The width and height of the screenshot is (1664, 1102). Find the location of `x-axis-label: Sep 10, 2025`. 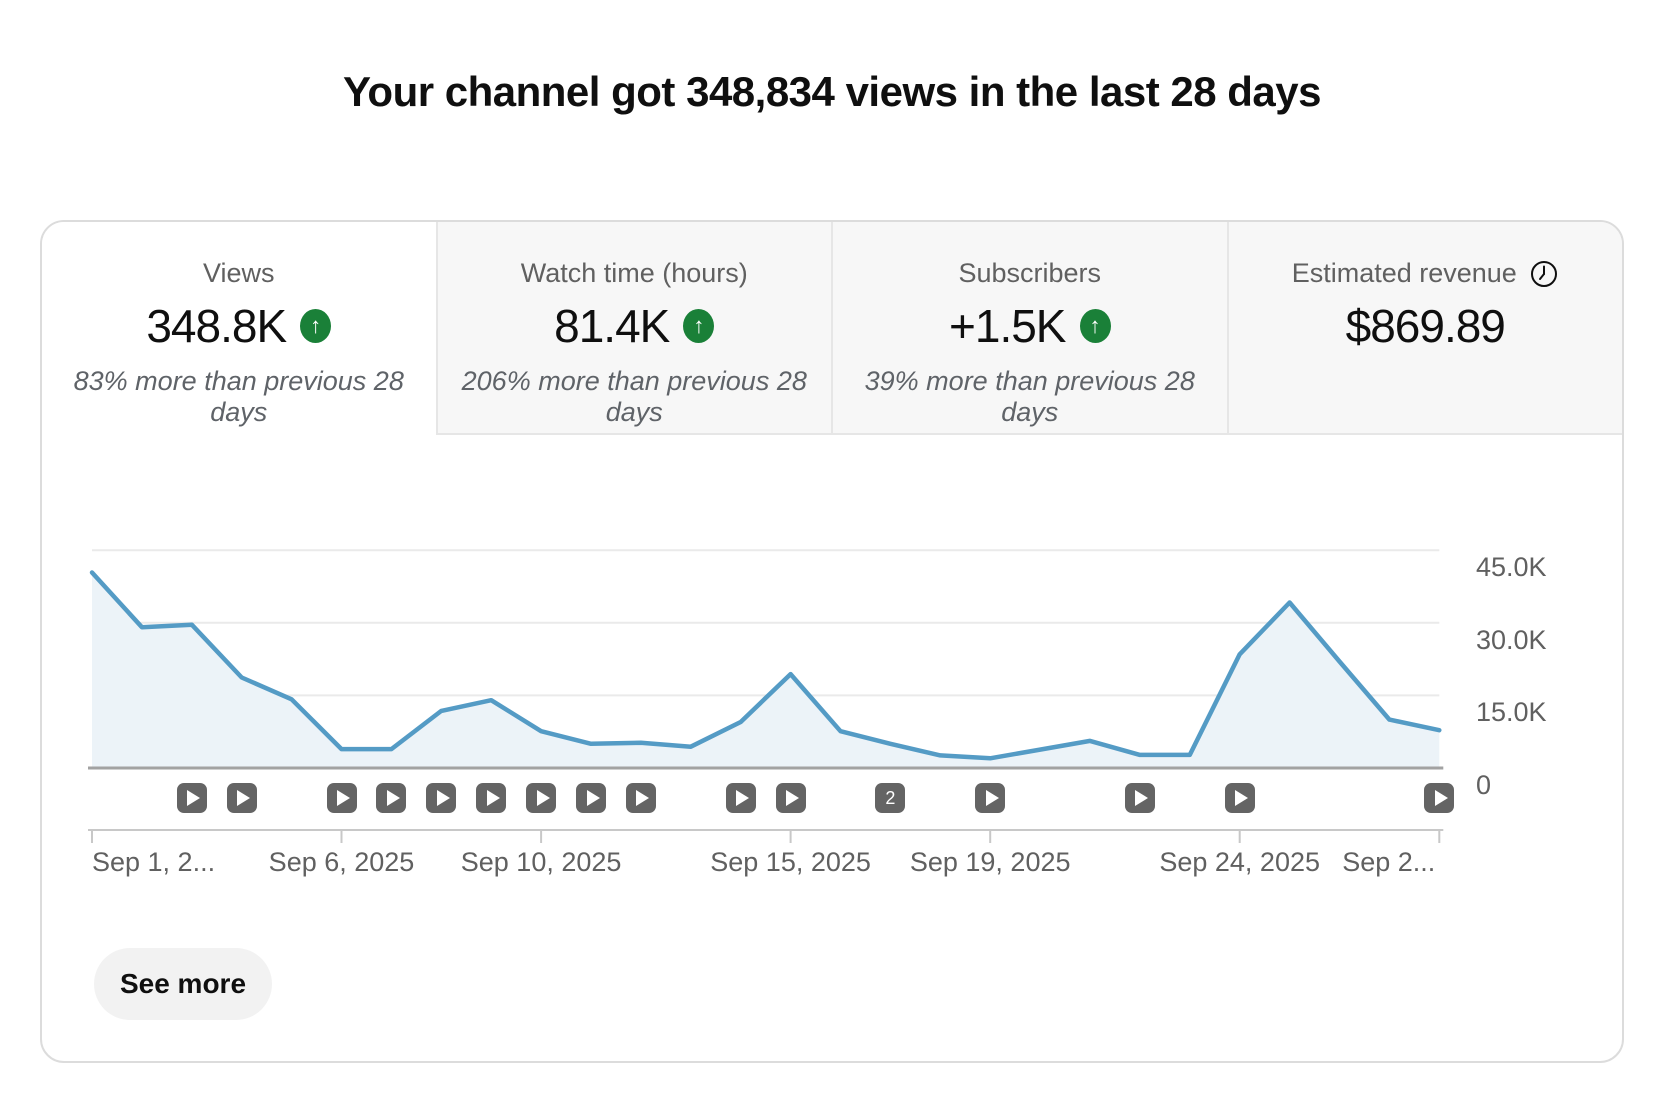

x-axis-label: Sep 10, 2025 is located at coordinates (541, 862).